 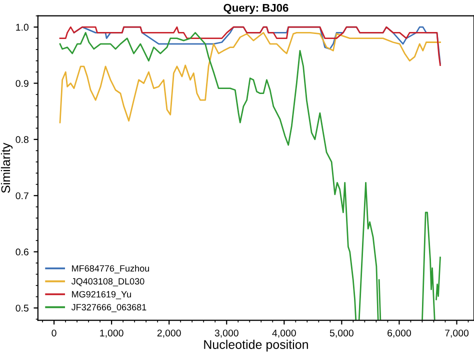 I want to click on x-tick-label: 4,000, so click(x=284, y=334).